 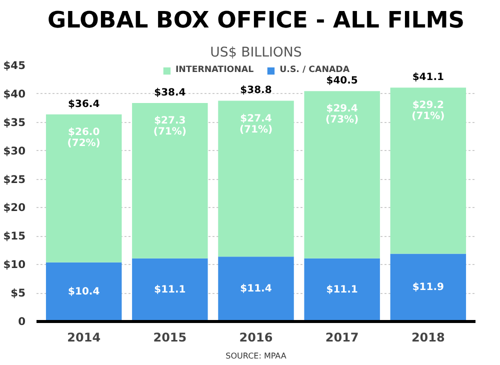 What do you see at coordinates (342, 337) in the screenshot?
I see `x-tick-label: 2017` at bounding box center [342, 337].